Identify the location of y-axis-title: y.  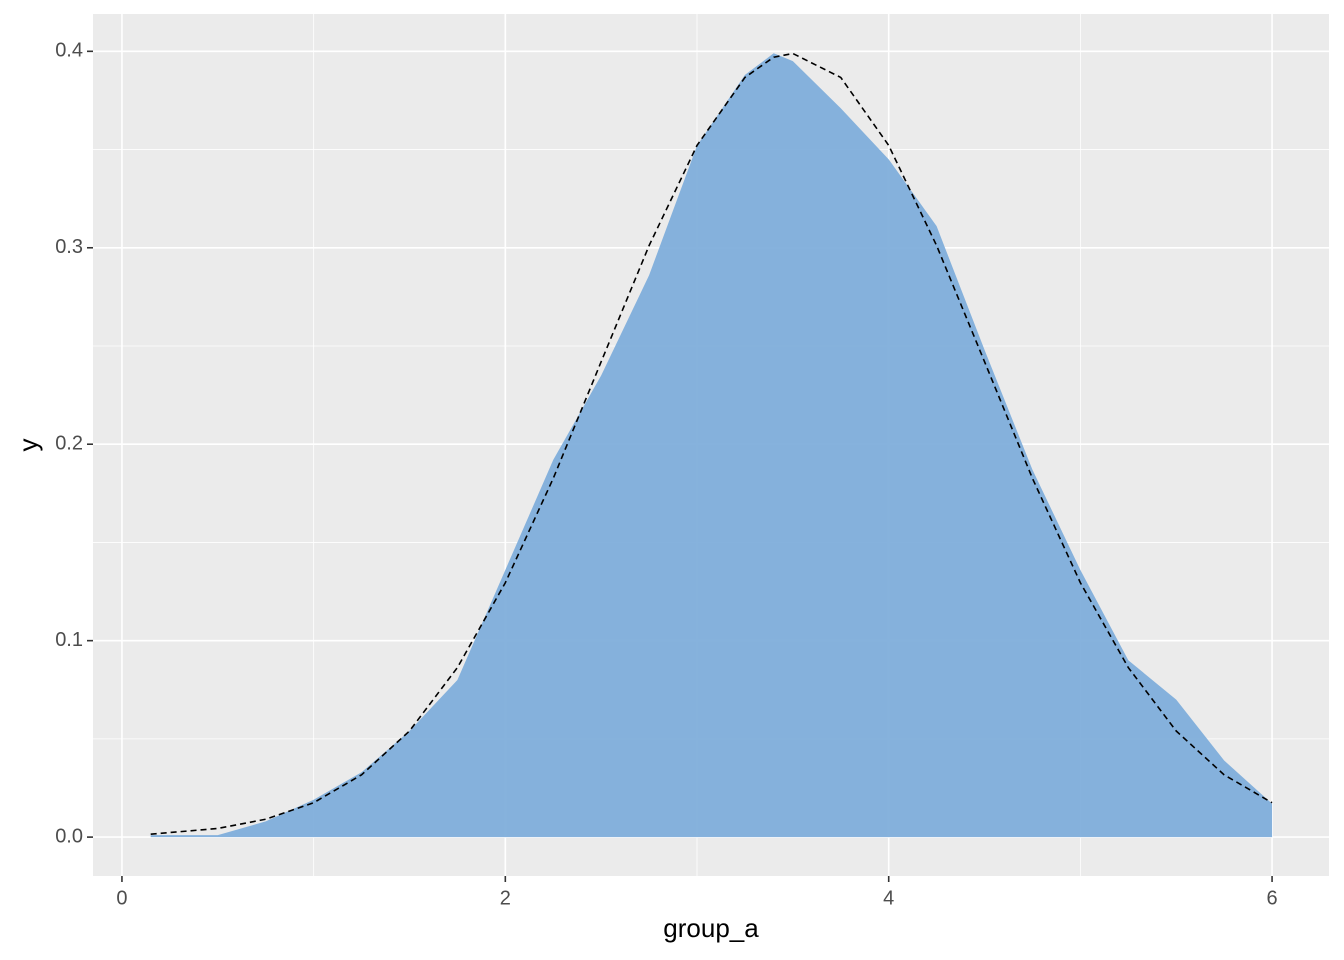
(28, 445).